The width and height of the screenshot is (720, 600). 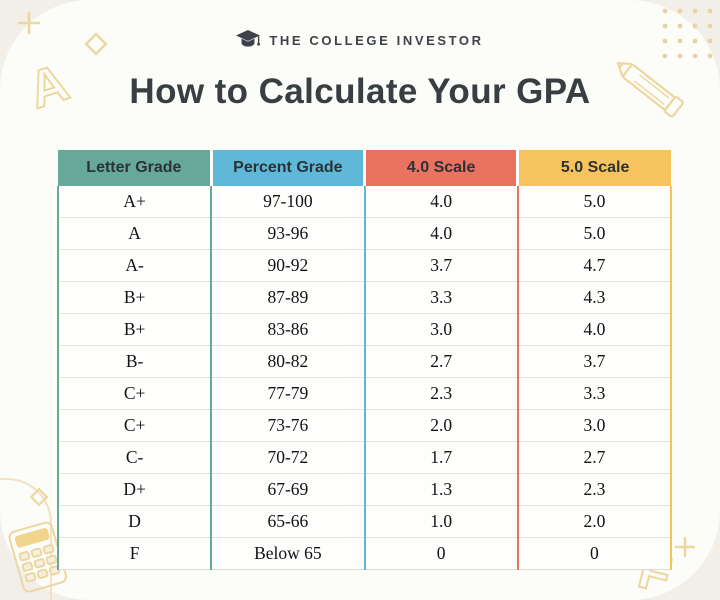 I want to click on table-cell: 90-92, so click(x=288, y=265).